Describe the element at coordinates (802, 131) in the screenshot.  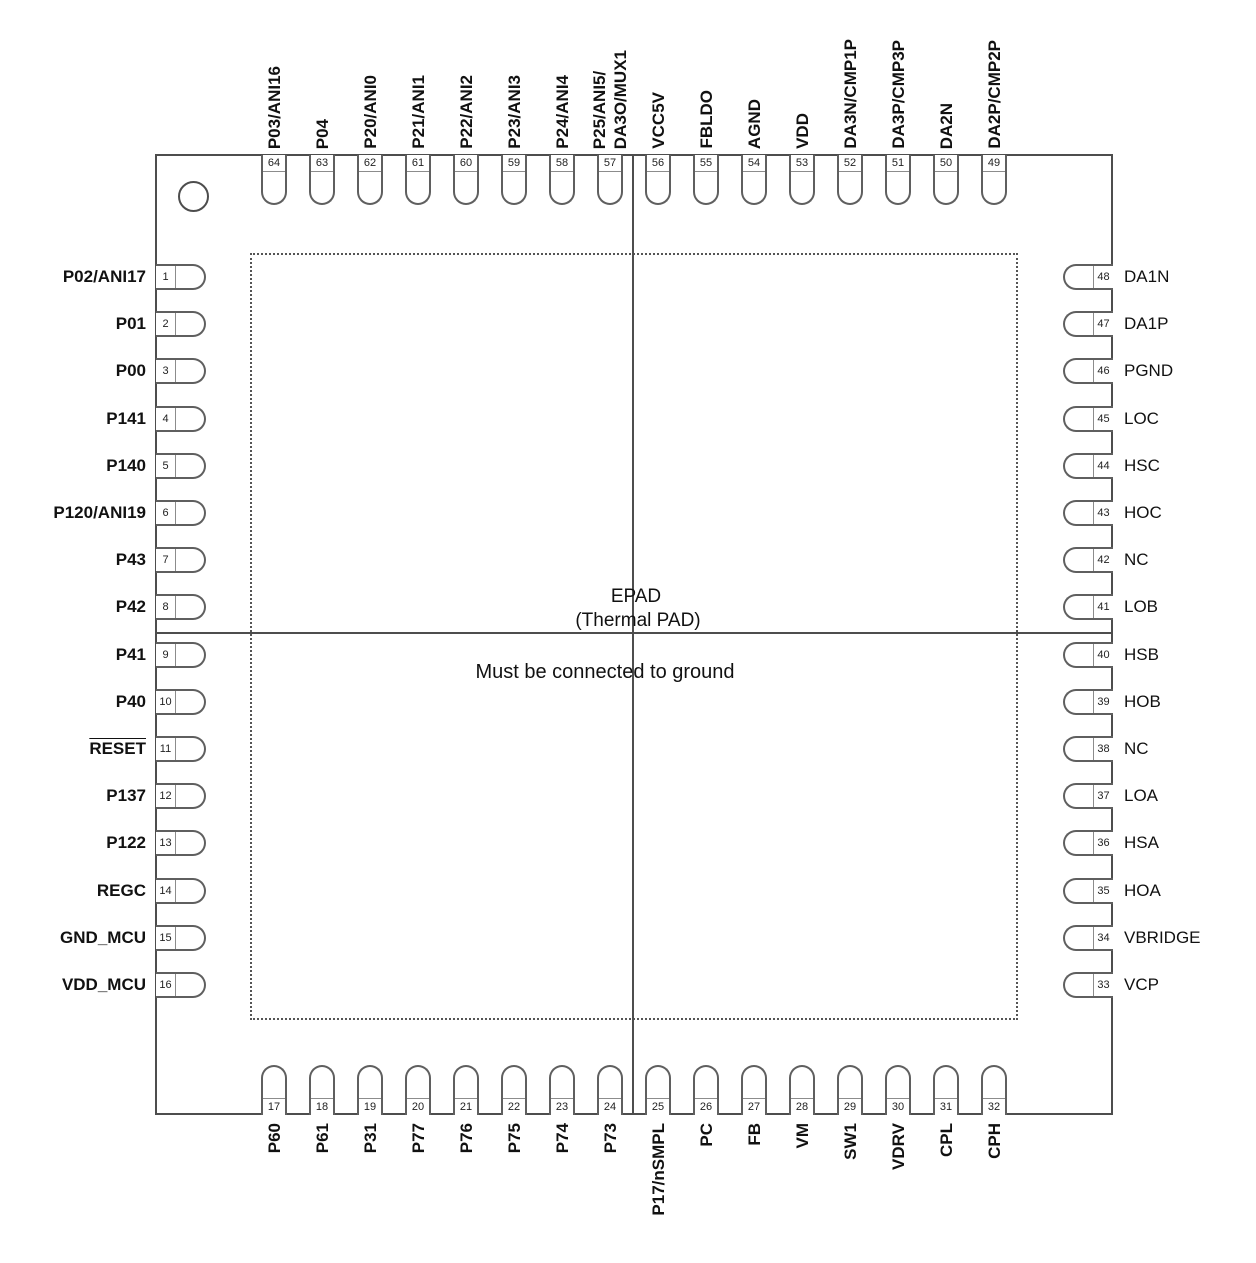
I see `pin-53-label: VDD` at that location.